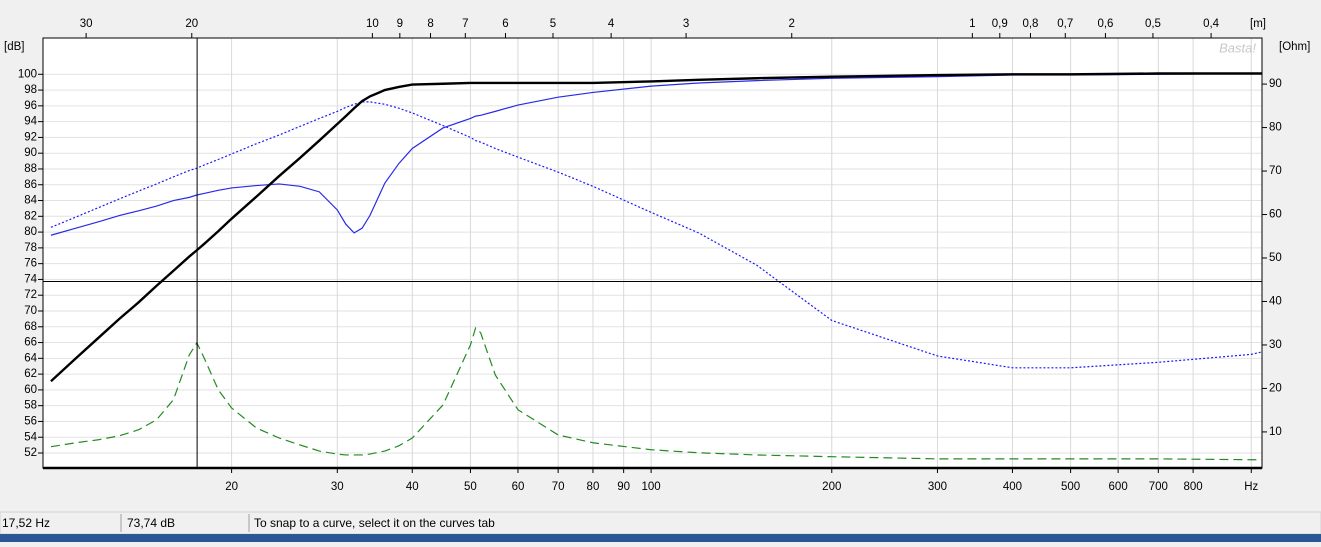 The image size is (1321, 547). What do you see at coordinates (30, 374) in the screenshot?
I see `y-tick-label: 62` at bounding box center [30, 374].